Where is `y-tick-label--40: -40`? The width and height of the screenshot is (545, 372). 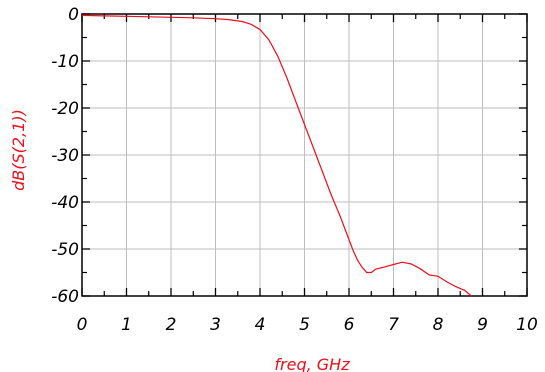 y-tick-label--40: -40 is located at coordinates (65, 203).